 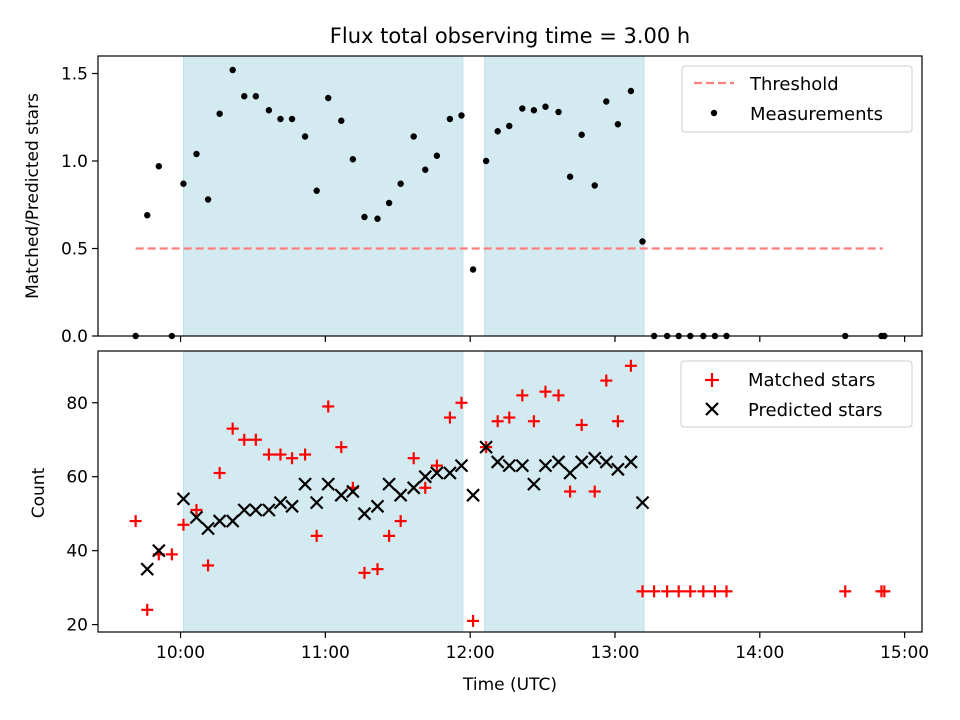 I want to click on top-y-axis-label: Matched/Predicted stars, so click(x=33, y=196).